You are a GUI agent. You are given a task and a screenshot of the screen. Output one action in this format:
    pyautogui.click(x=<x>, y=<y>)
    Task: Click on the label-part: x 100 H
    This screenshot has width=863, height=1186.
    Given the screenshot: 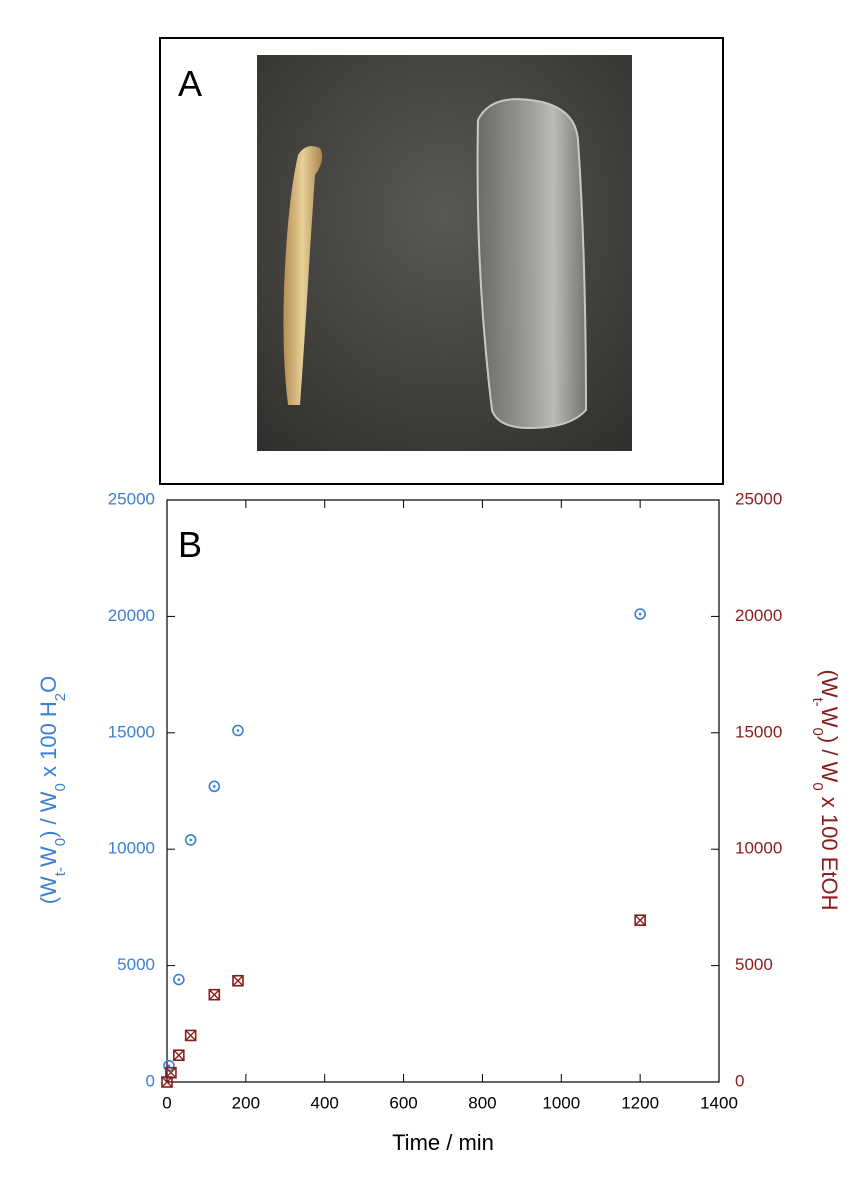 What is the action you would take?
    pyautogui.click(x=48, y=742)
    